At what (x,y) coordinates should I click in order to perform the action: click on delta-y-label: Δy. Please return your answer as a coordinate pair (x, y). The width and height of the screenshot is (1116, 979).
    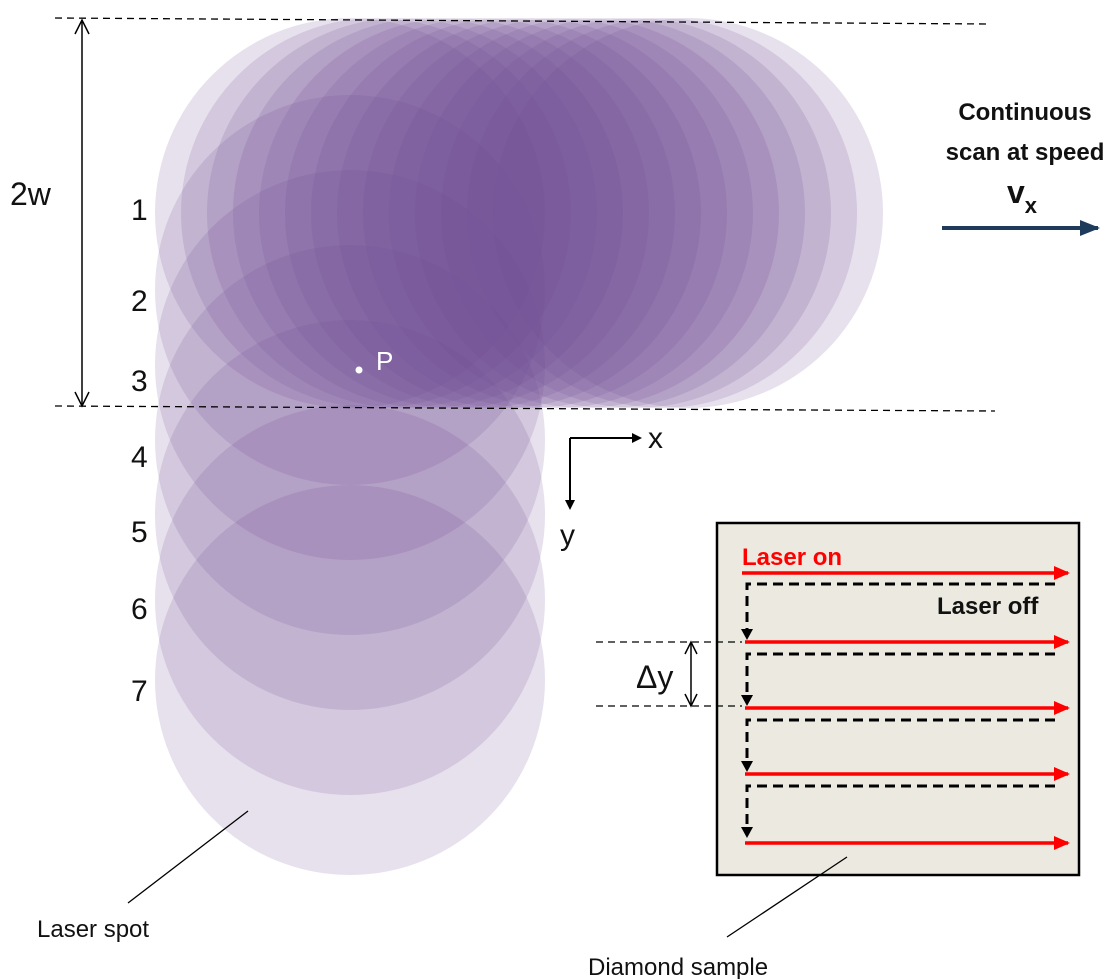
    Looking at the image, I should click on (654, 677).